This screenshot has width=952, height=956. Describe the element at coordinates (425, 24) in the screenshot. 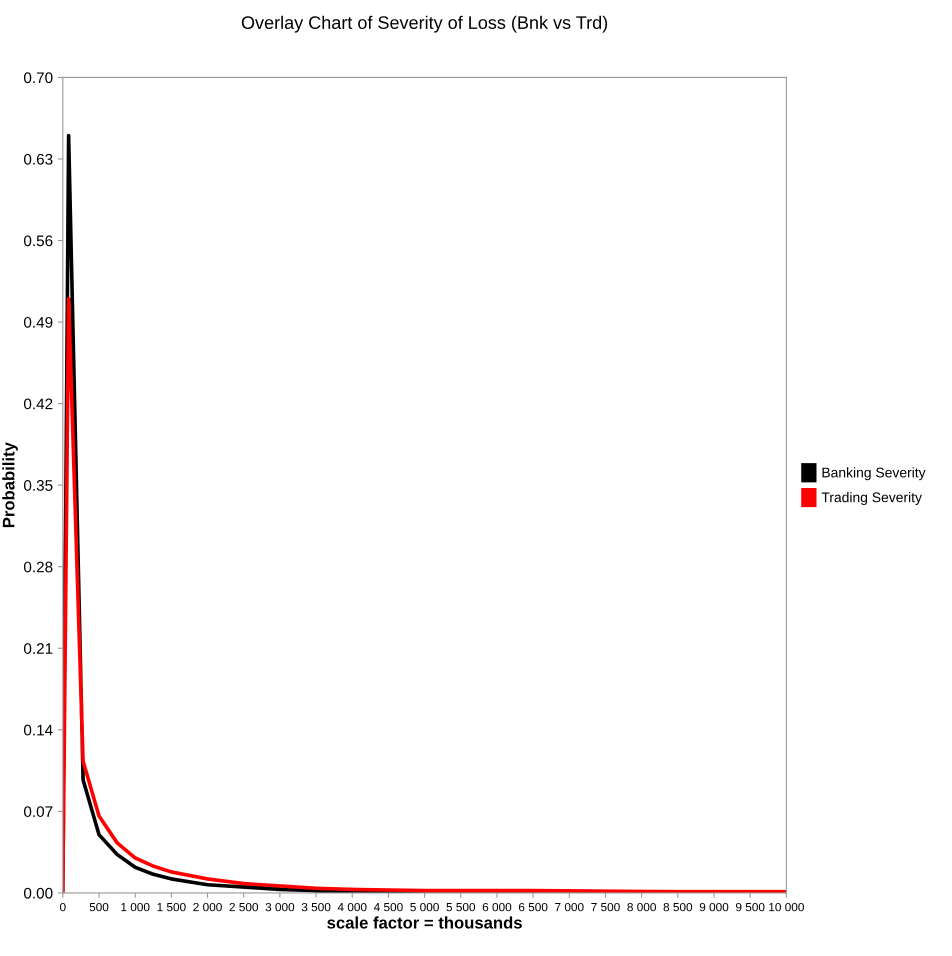

I see `chart-title: Overlay Chart of Severity of Loss (Bnk vs Trd)` at that location.